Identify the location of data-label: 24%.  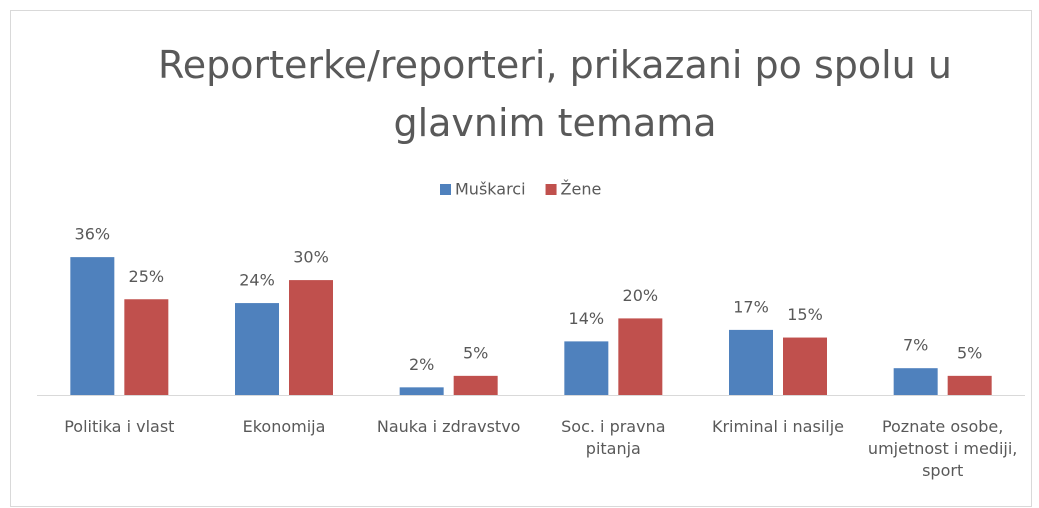
(257, 280).